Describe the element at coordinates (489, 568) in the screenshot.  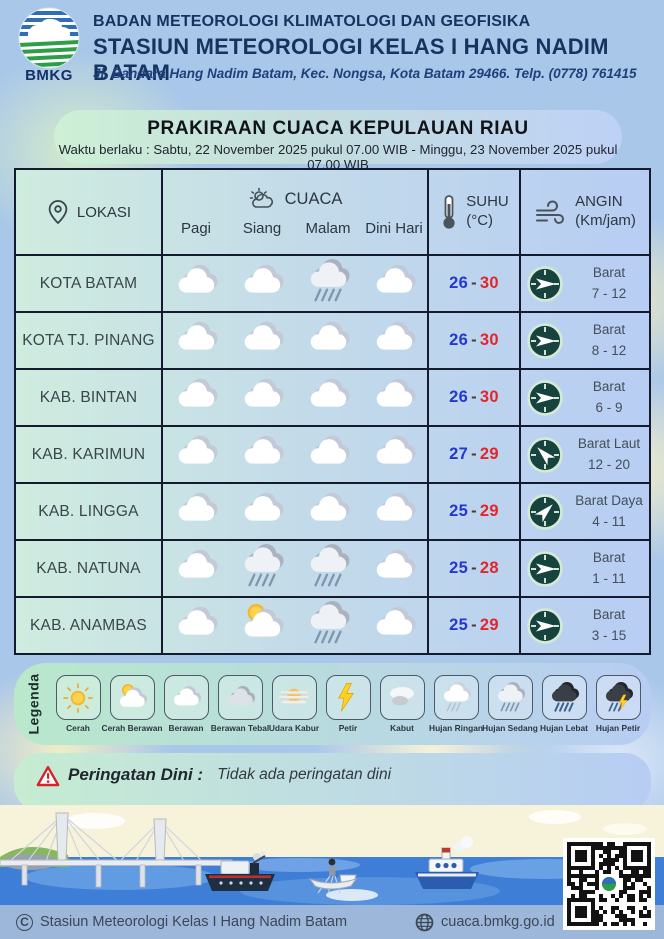
I see `temp-max: 28` at that location.